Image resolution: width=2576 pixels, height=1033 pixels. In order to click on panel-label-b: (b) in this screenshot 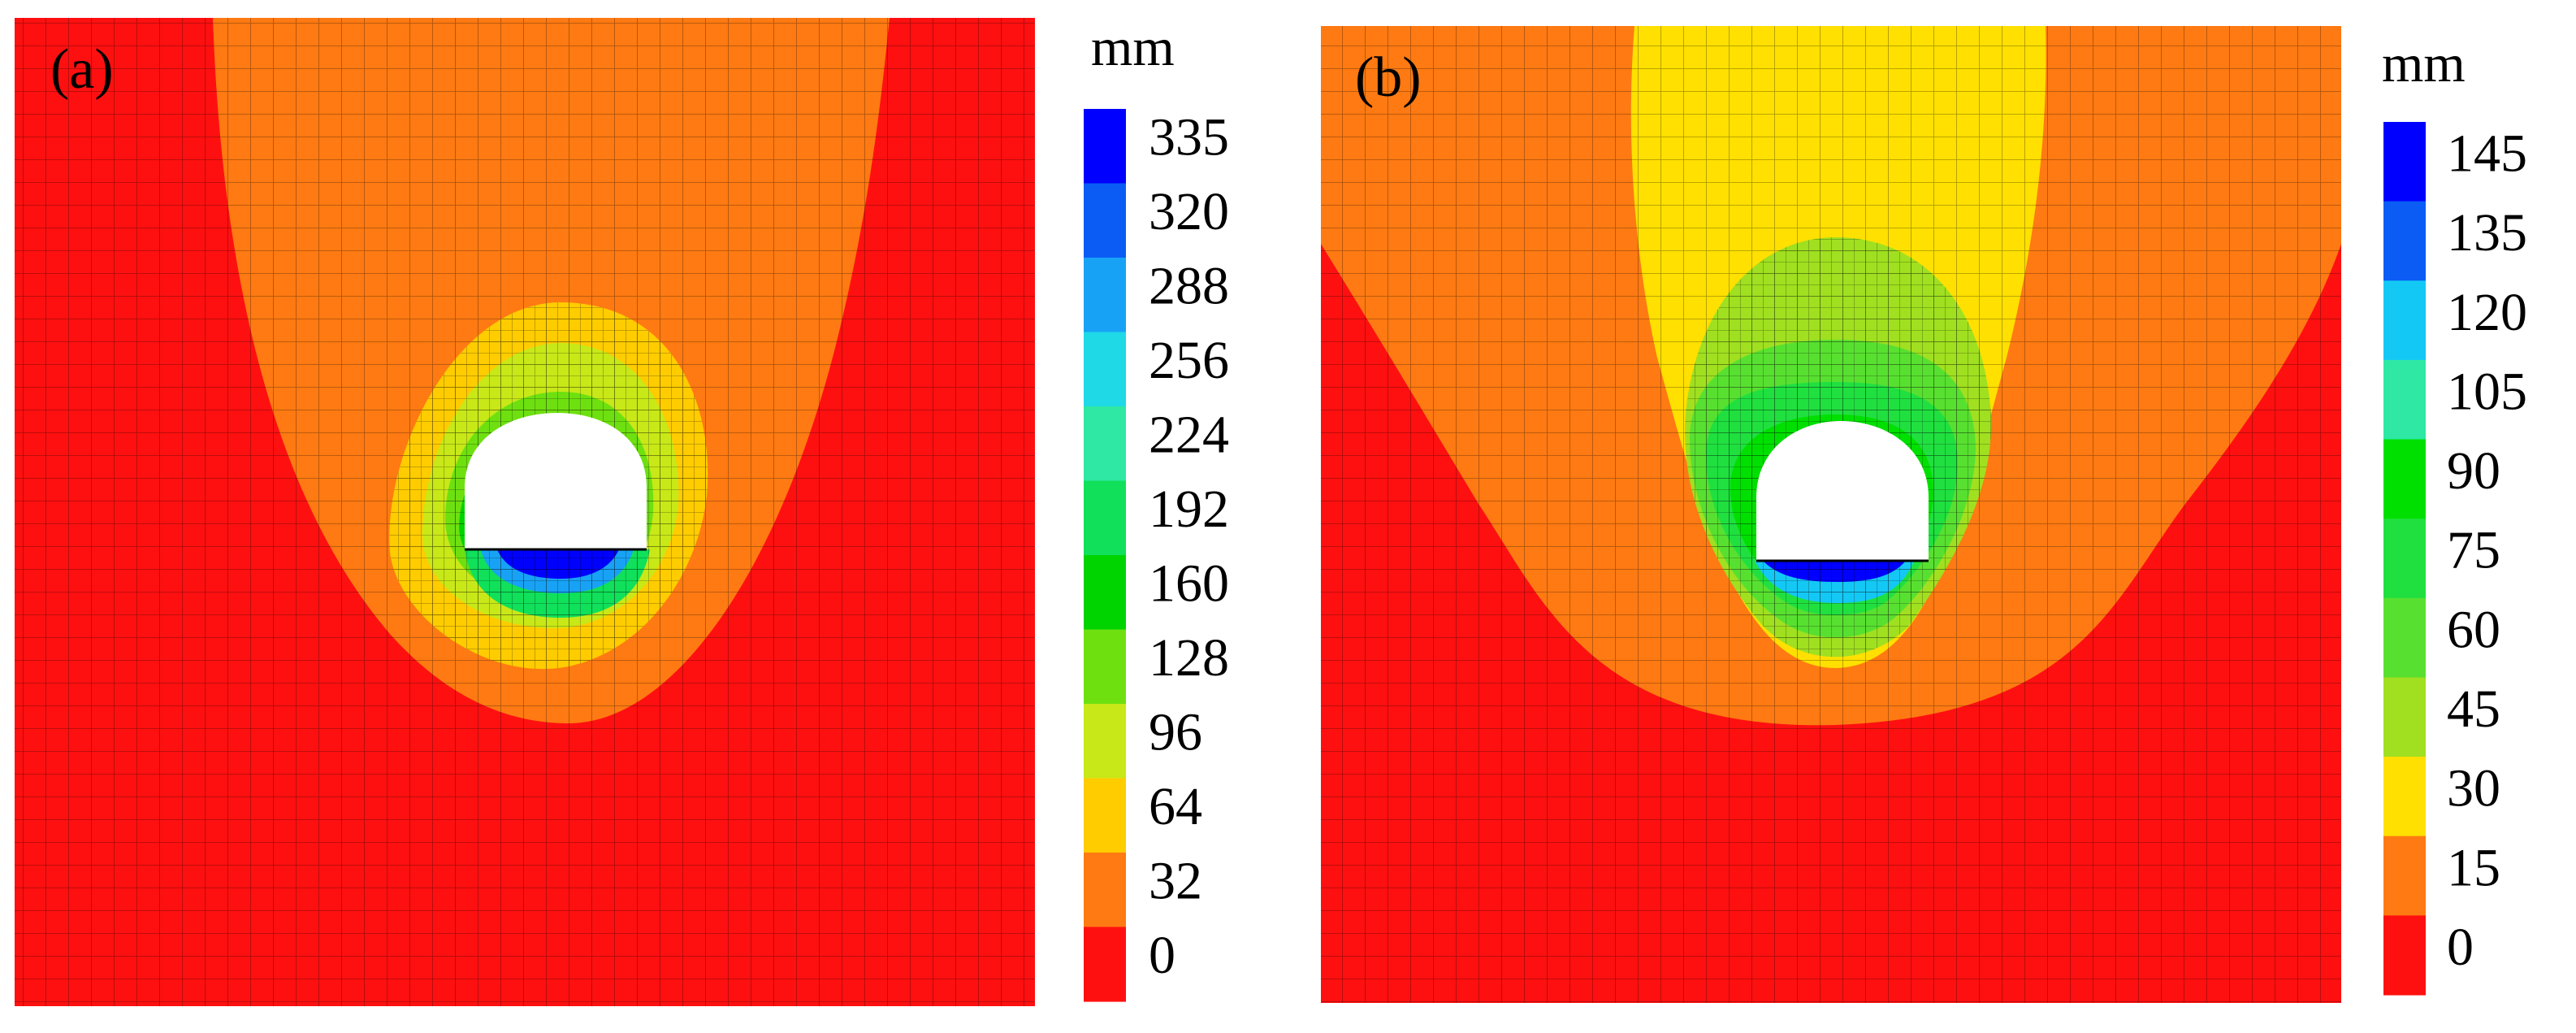, I will do `click(1388, 77)`.